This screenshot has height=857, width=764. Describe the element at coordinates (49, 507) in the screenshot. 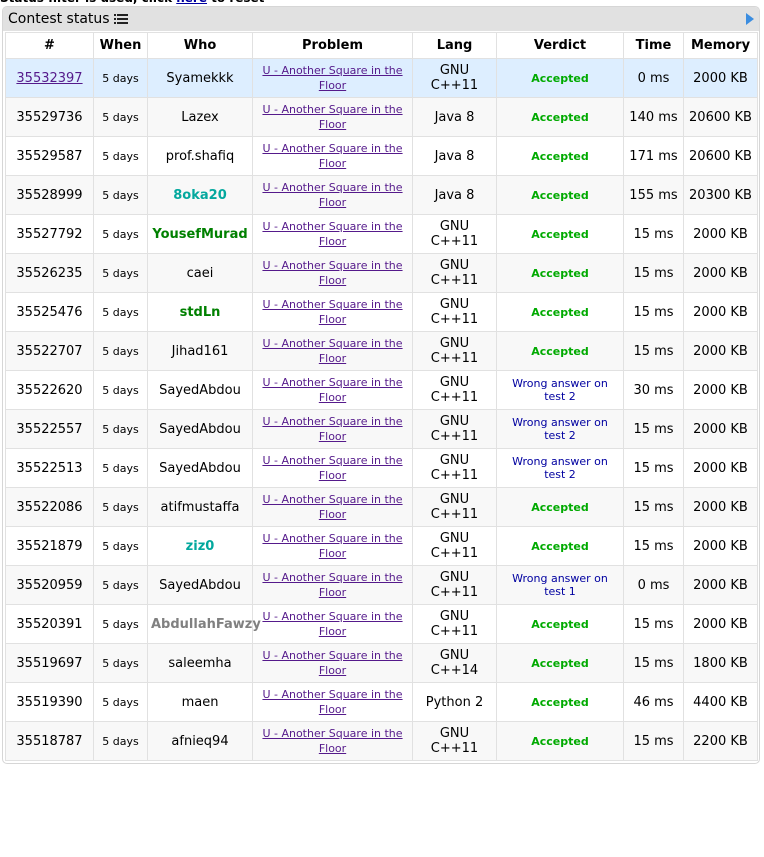

I see `id-cell: 35522086` at that location.